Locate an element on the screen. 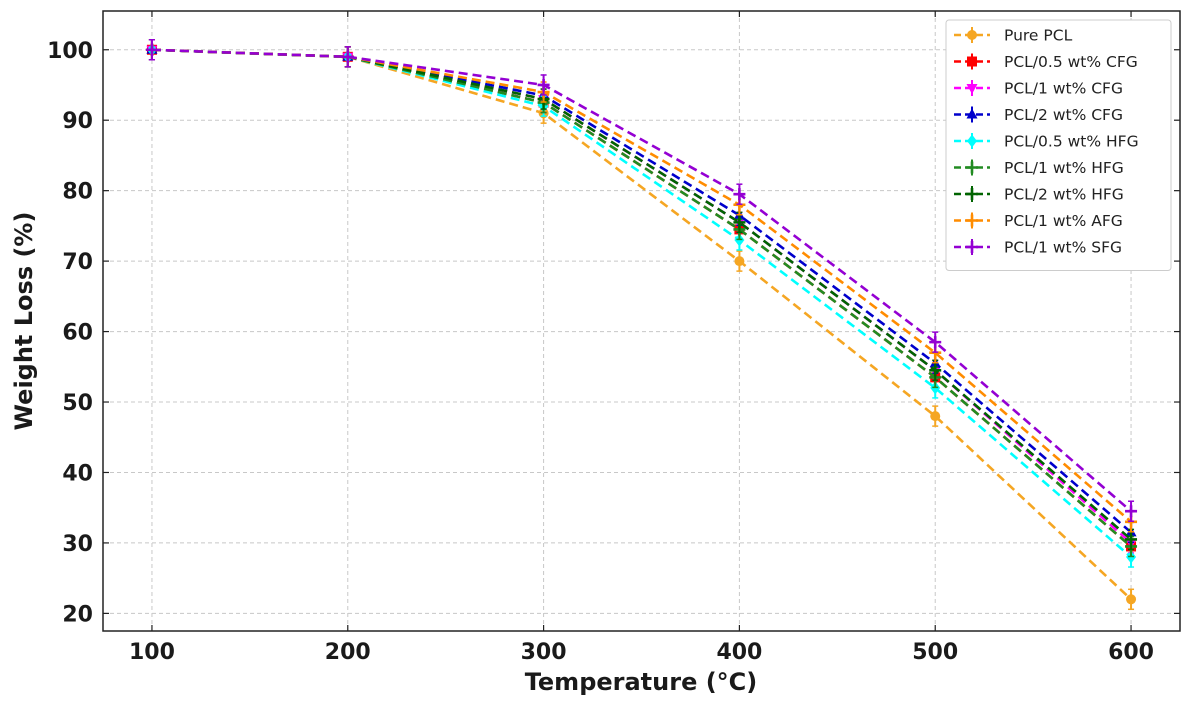 Image resolution: width=1199 pixels, height=713 pixels. legend-box is located at coordinates (1058, 145).